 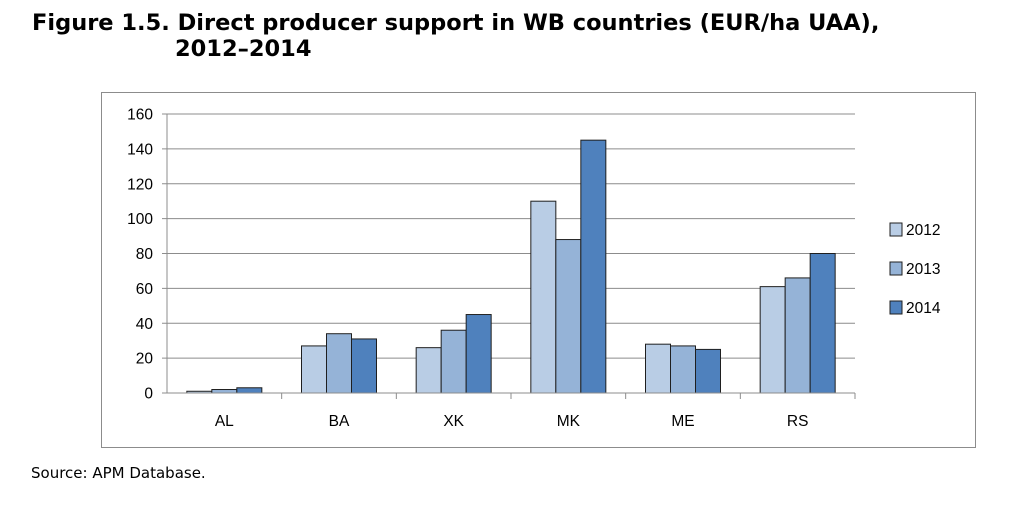 What do you see at coordinates (797, 335) in the screenshot?
I see `bar-RS-2013` at bounding box center [797, 335].